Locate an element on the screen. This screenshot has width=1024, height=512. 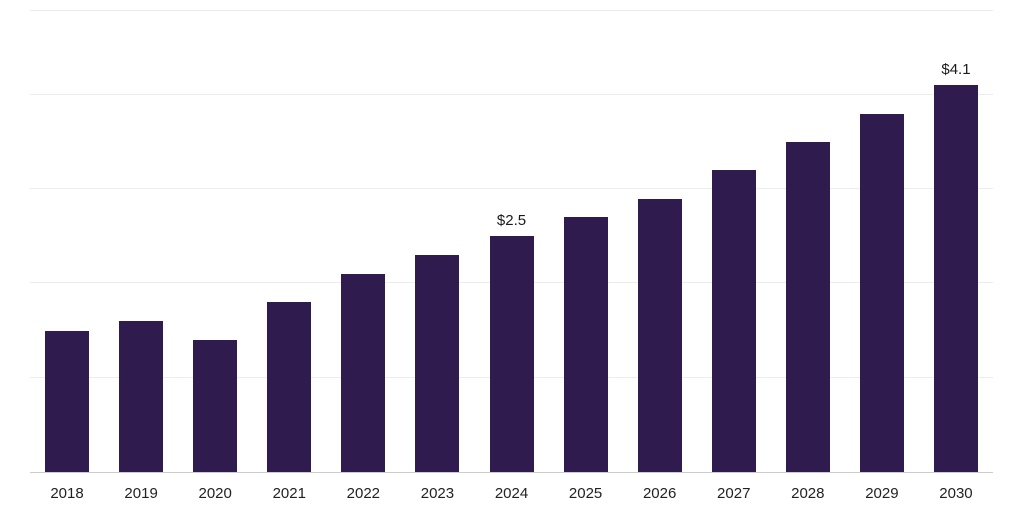
bar-column-2025 is located at coordinates (586, 241).